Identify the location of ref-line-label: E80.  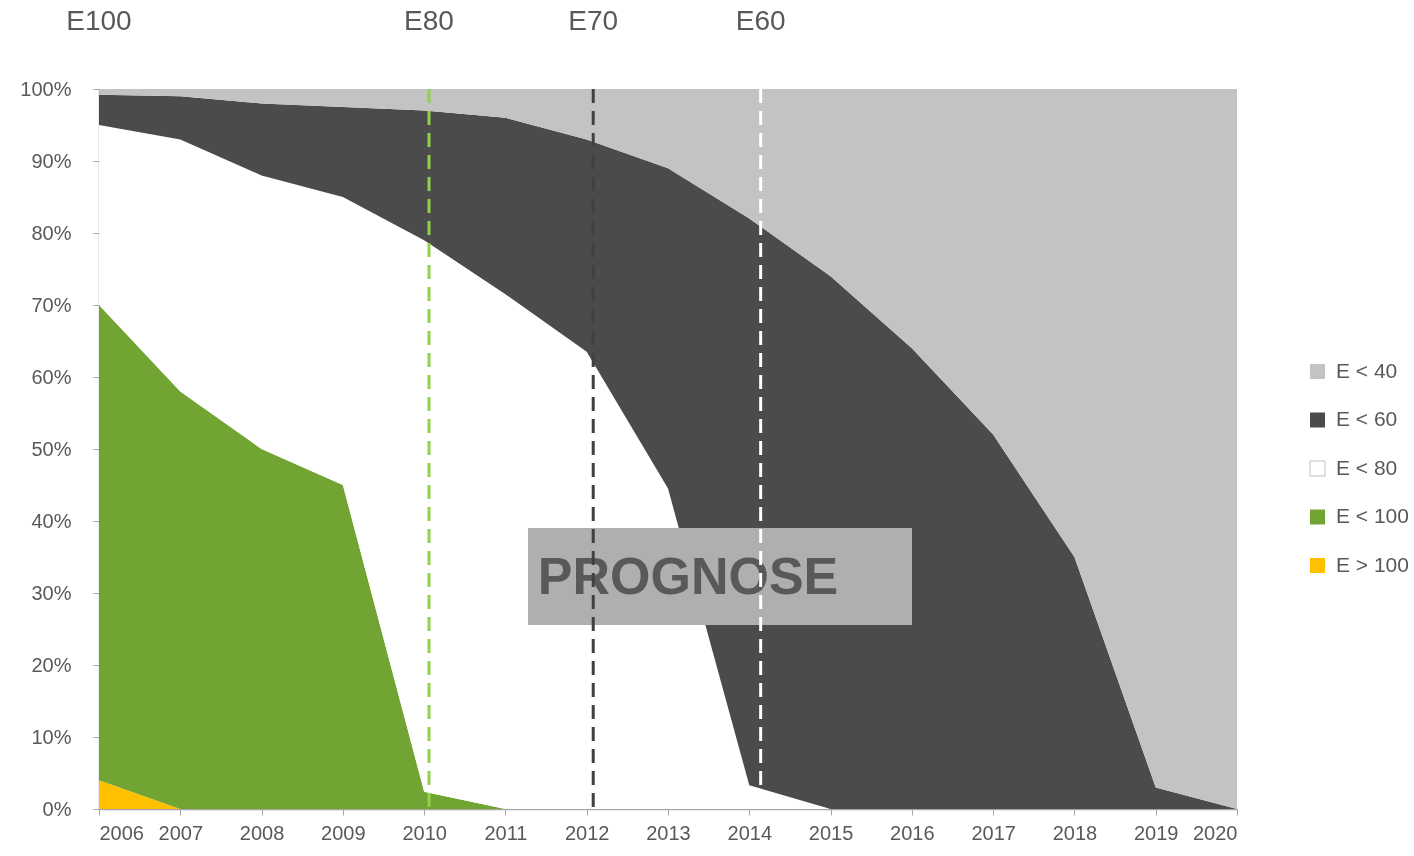
(429, 20).